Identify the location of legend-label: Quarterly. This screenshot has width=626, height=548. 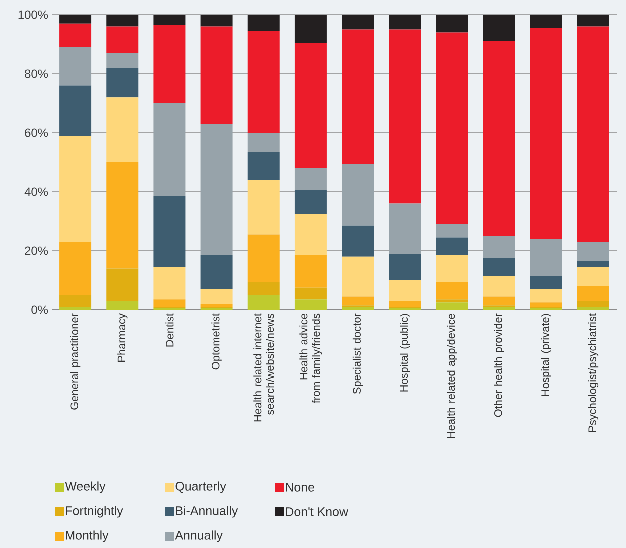
(201, 488).